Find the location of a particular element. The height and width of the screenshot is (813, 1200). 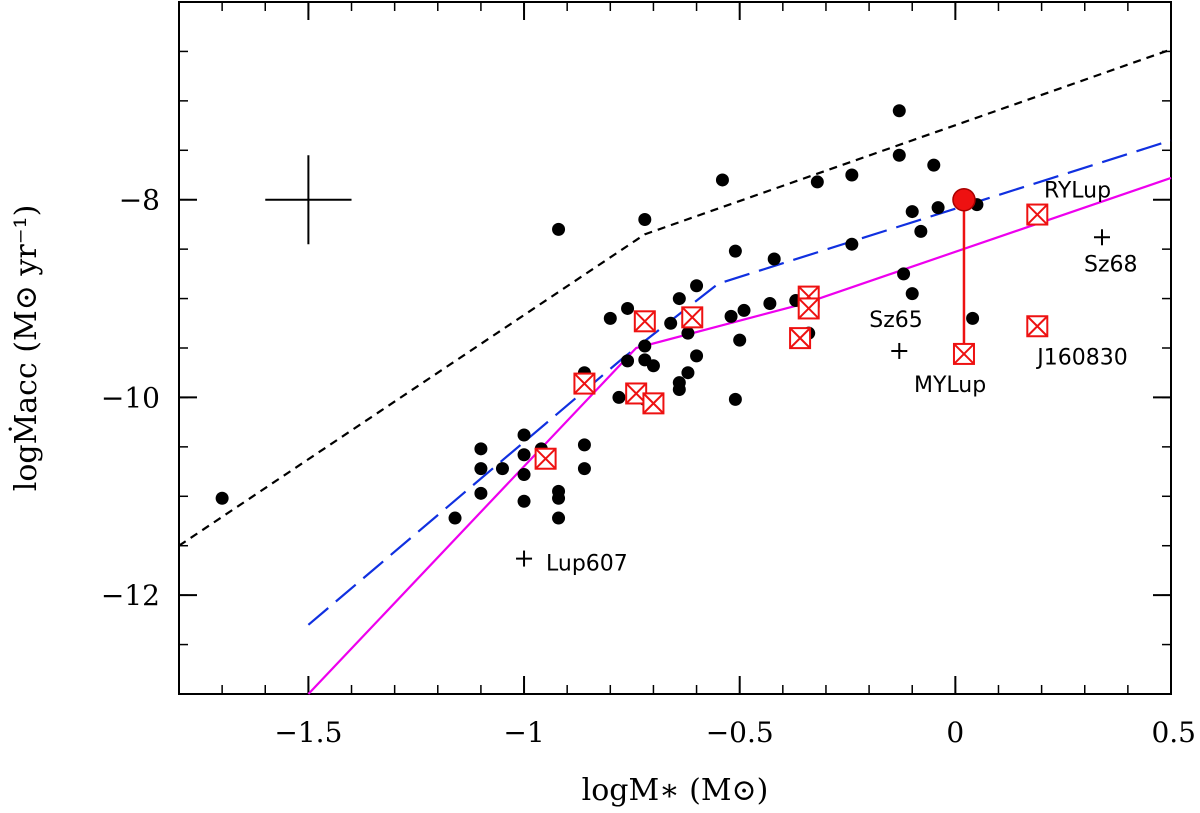

x-axis-title: logM∗ (M⊙) is located at coordinates (675, 790).